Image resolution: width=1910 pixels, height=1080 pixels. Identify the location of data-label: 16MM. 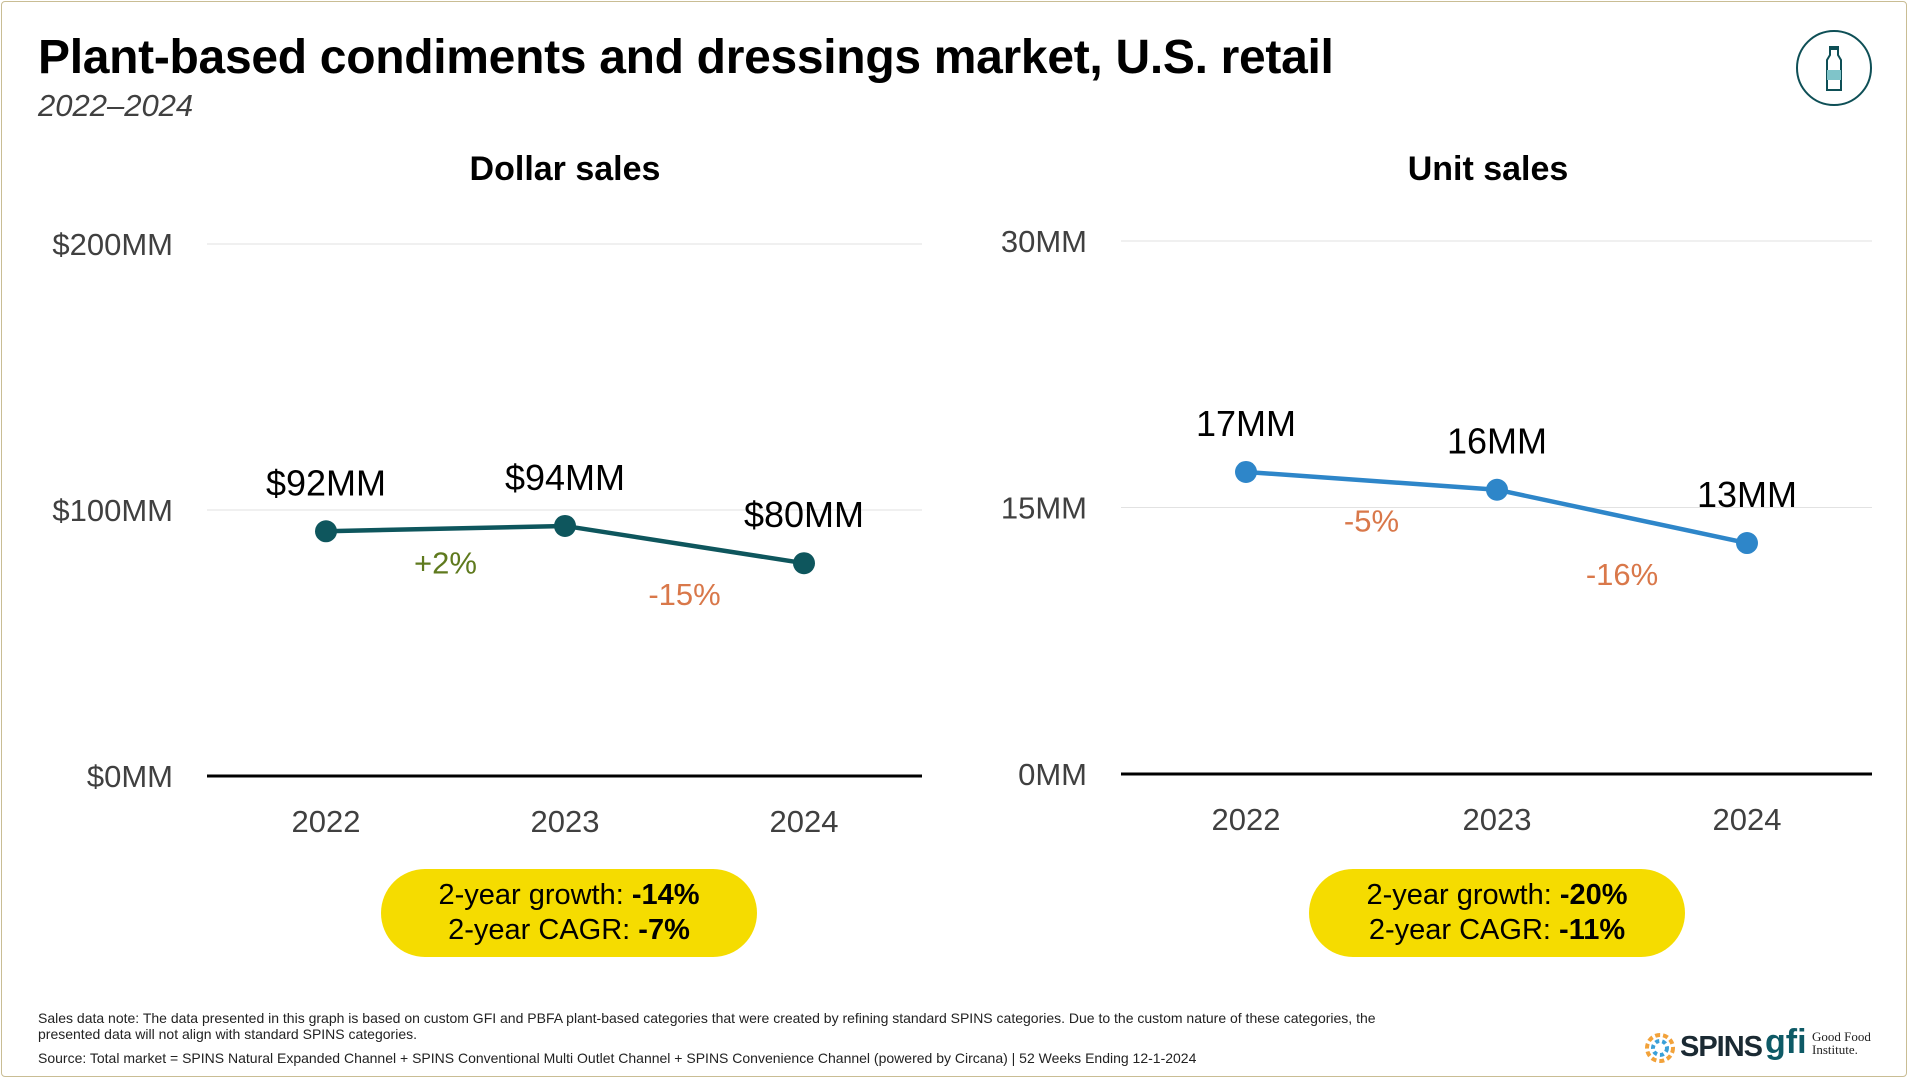
(1497, 441).